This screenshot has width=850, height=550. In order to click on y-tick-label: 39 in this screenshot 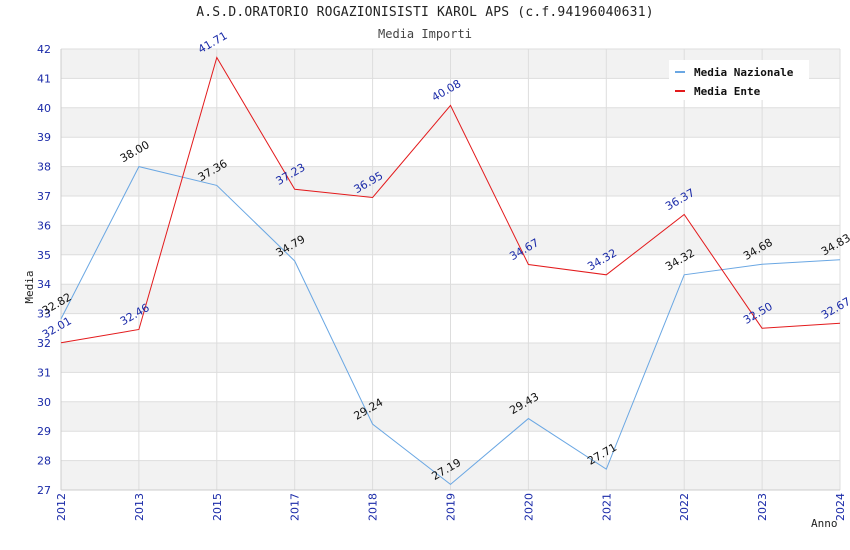, I will do `click(44, 137)`.